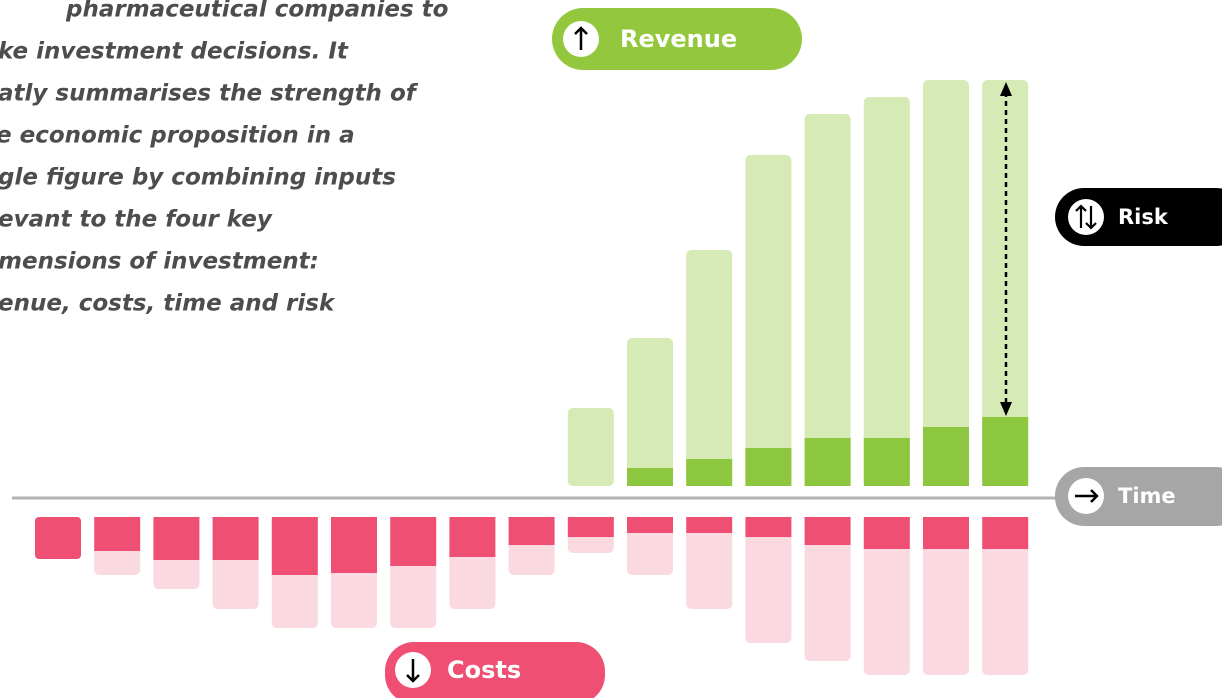 The width and height of the screenshot is (1222, 698). I want to click on paragraph-line: mensions of investment:, so click(159, 262).